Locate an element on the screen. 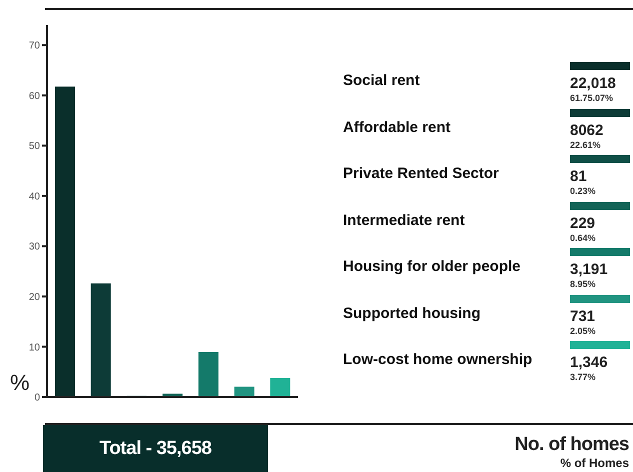 The height and width of the screenshot is (472, 633). data-label: 8062 is located at coordinates (587, 130).